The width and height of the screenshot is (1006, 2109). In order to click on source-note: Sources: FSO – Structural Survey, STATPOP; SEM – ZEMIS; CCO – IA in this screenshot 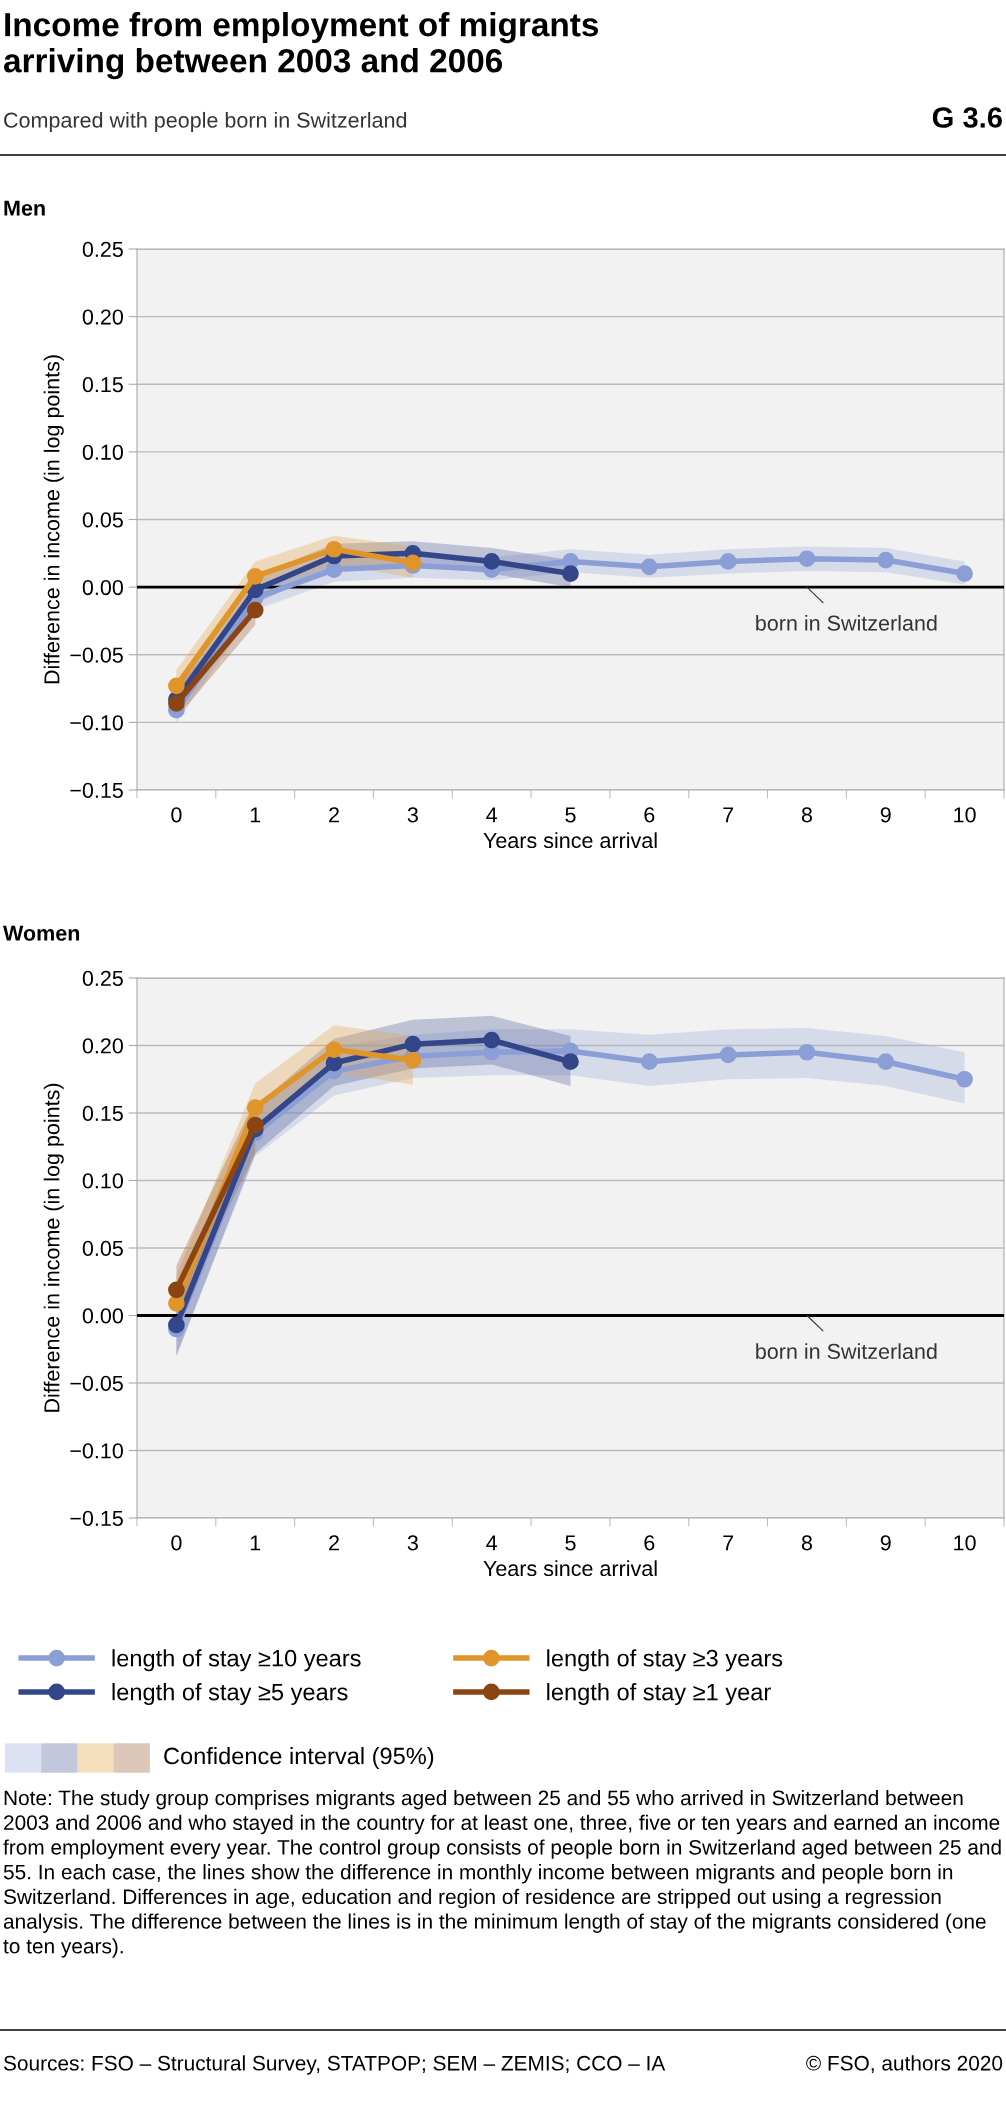, I will do `click(334, 2065)`.